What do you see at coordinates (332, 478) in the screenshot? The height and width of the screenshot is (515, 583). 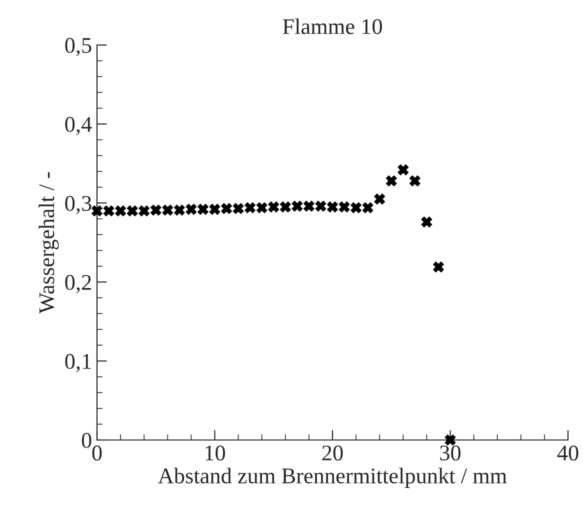 I see `x-axis-title: Abstand zum Brennermittelpunkt / mm` at bounding box center [332, 478].